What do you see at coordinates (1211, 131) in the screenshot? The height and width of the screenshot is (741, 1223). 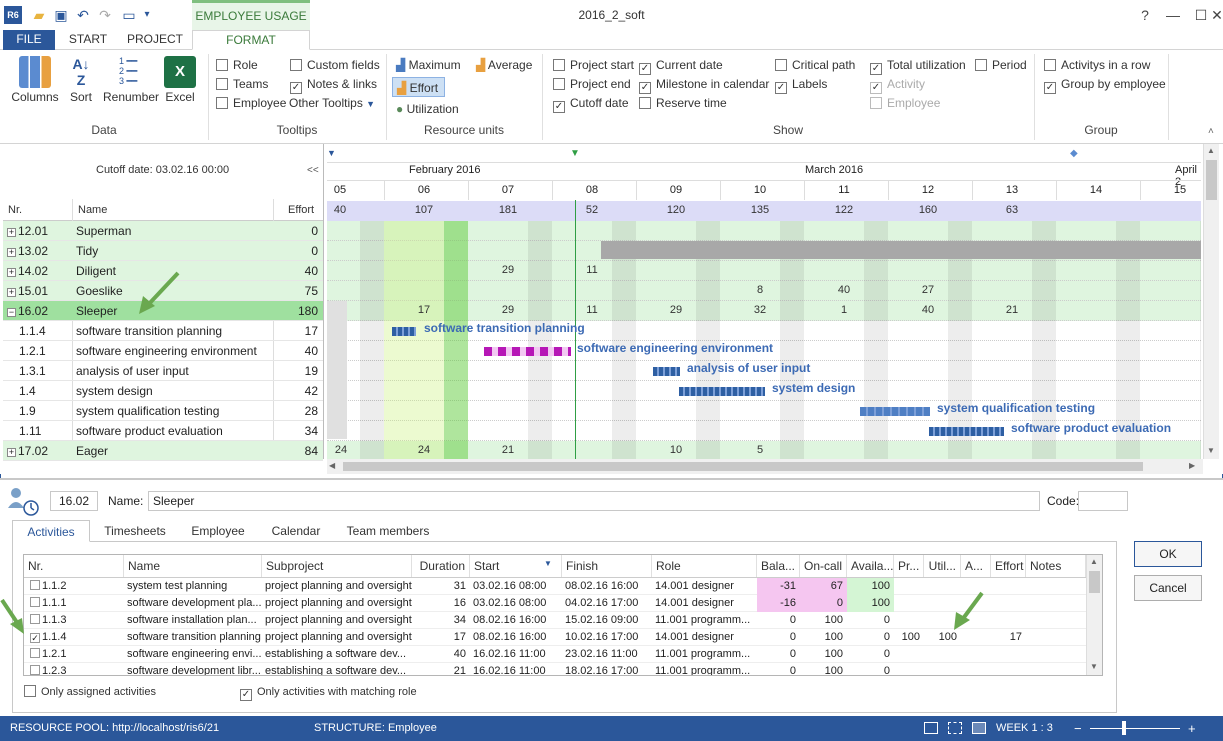 I see `collapse-ribbon-icon: ˄` at bounding box center [1211, 131].